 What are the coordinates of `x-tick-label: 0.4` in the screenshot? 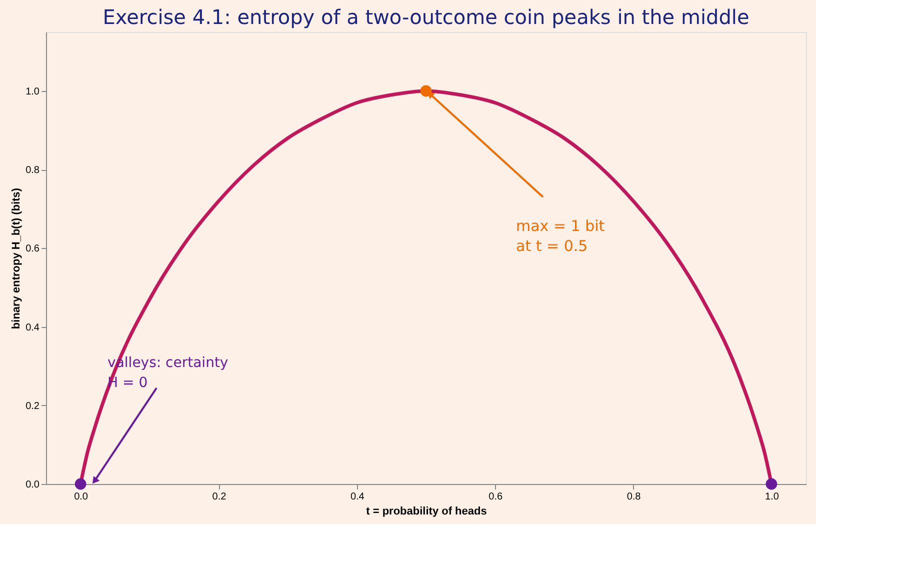 It's located at (357, 497).